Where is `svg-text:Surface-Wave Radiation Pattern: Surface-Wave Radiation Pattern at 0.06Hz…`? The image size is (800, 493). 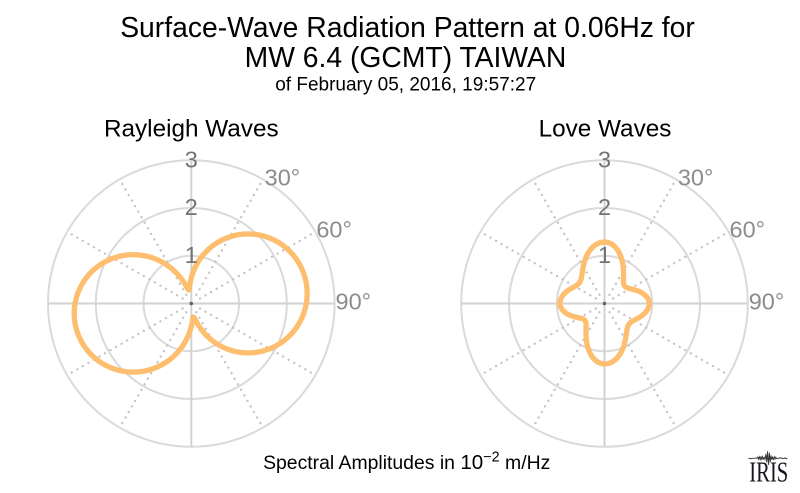
svg-text:Surface-Wave Radiation Pattern: Surface-Wave Radiation Pattern at 0.06Hz… is located at coordinates (407, 27).